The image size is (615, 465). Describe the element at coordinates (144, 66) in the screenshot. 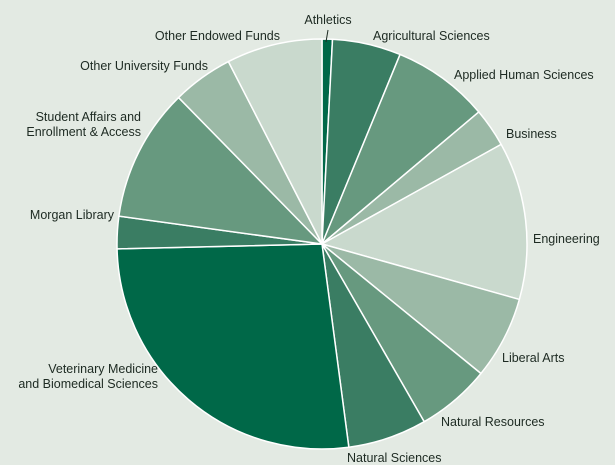

I see `label-other-university-funds: Other University Funds` at that location.